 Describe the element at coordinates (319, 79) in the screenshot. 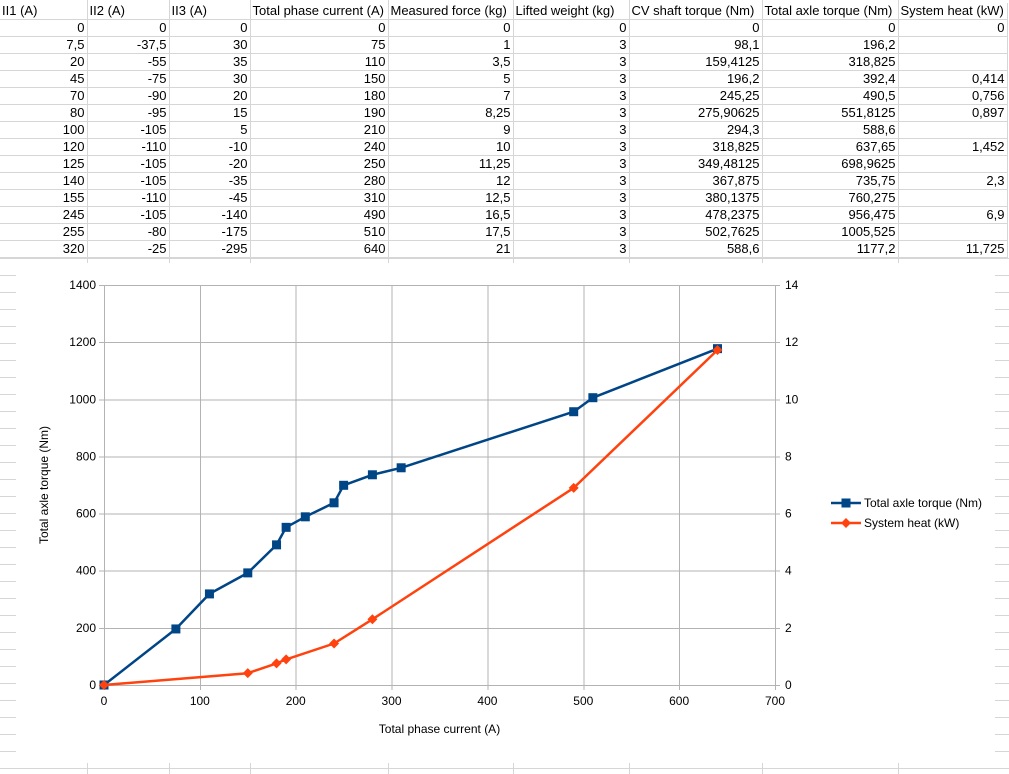

I see `table-cell: 150` at that location.